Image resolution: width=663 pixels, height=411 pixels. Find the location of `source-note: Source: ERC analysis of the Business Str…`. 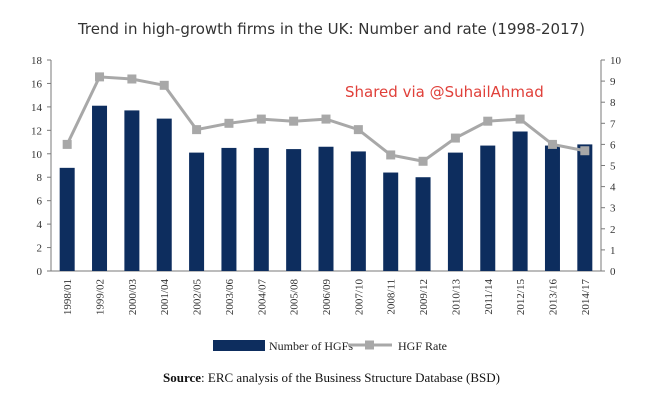

source-note: Source: ERC analysis of the Business Str… is located at coordinates (331, 378).